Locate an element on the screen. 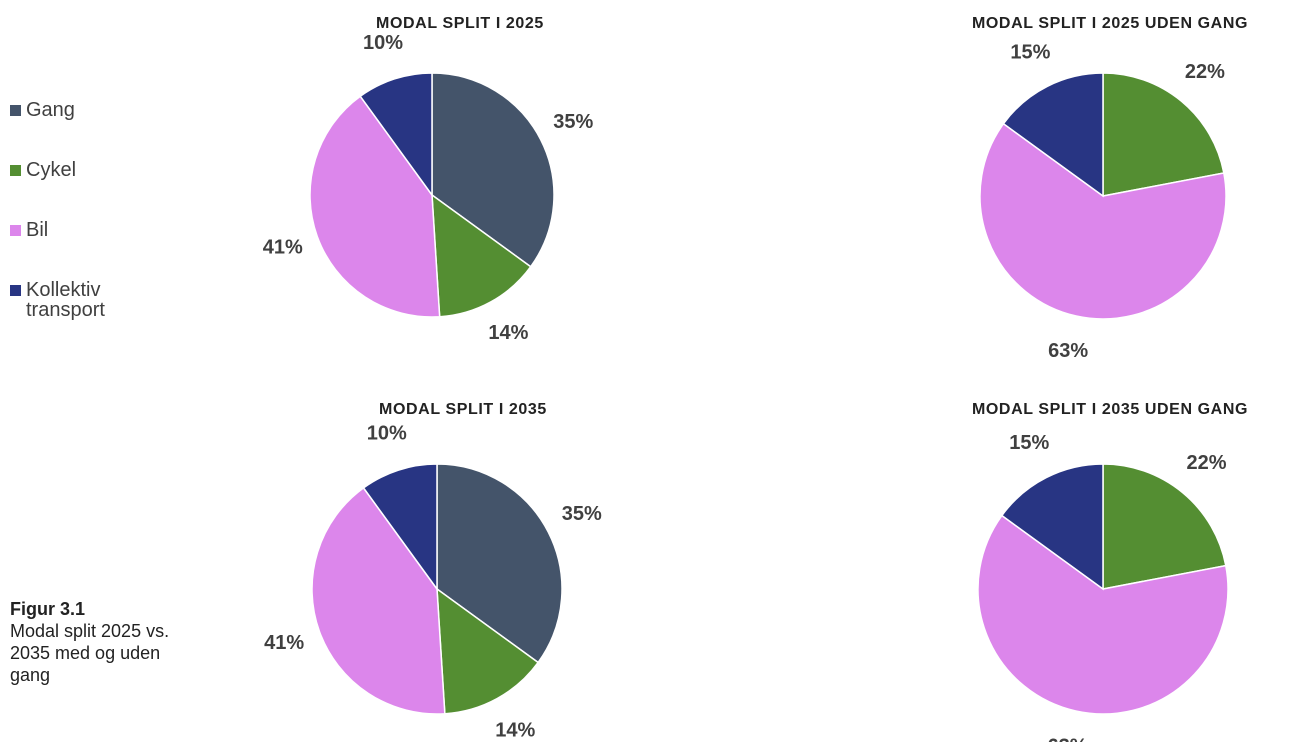  legend-label: Kollektiv transport is located at coordinates (65, 300).